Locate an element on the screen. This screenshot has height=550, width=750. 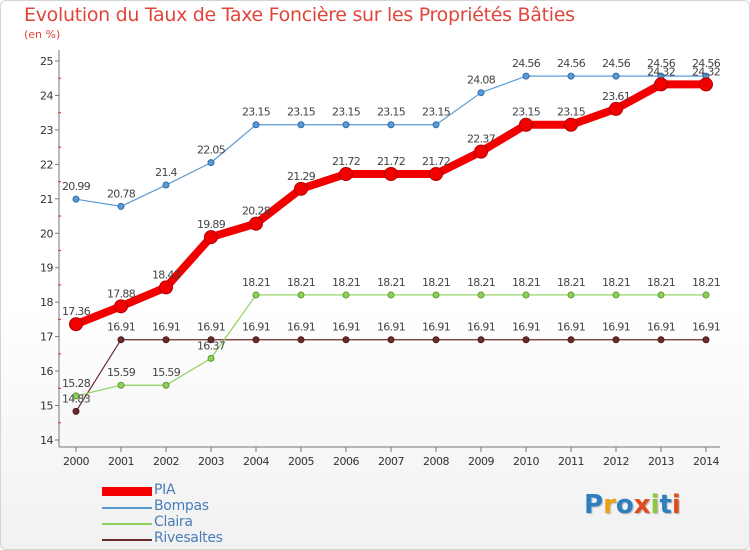
x-tick-label: 2003 is located at coordinates (211, 461).